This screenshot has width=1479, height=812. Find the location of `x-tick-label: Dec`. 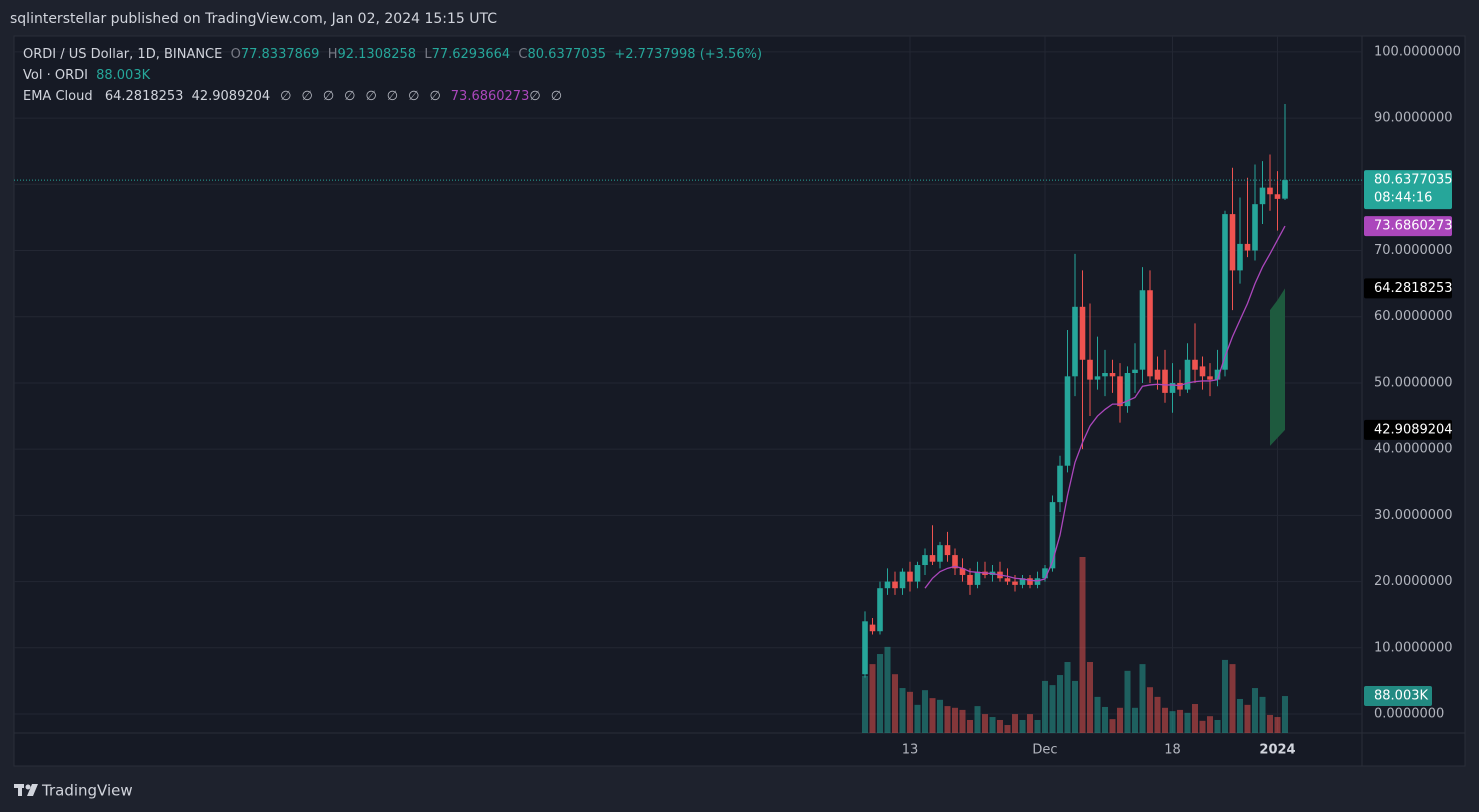

x-tick-label: Dec is located at coordinates (1044, 750).